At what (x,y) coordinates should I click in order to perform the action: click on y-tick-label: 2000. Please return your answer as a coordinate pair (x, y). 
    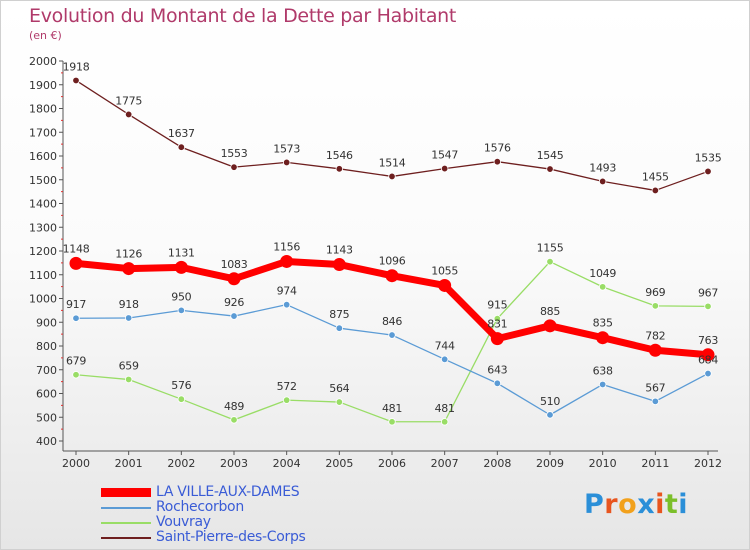
    Looking at the image, I should click on (43, 61).